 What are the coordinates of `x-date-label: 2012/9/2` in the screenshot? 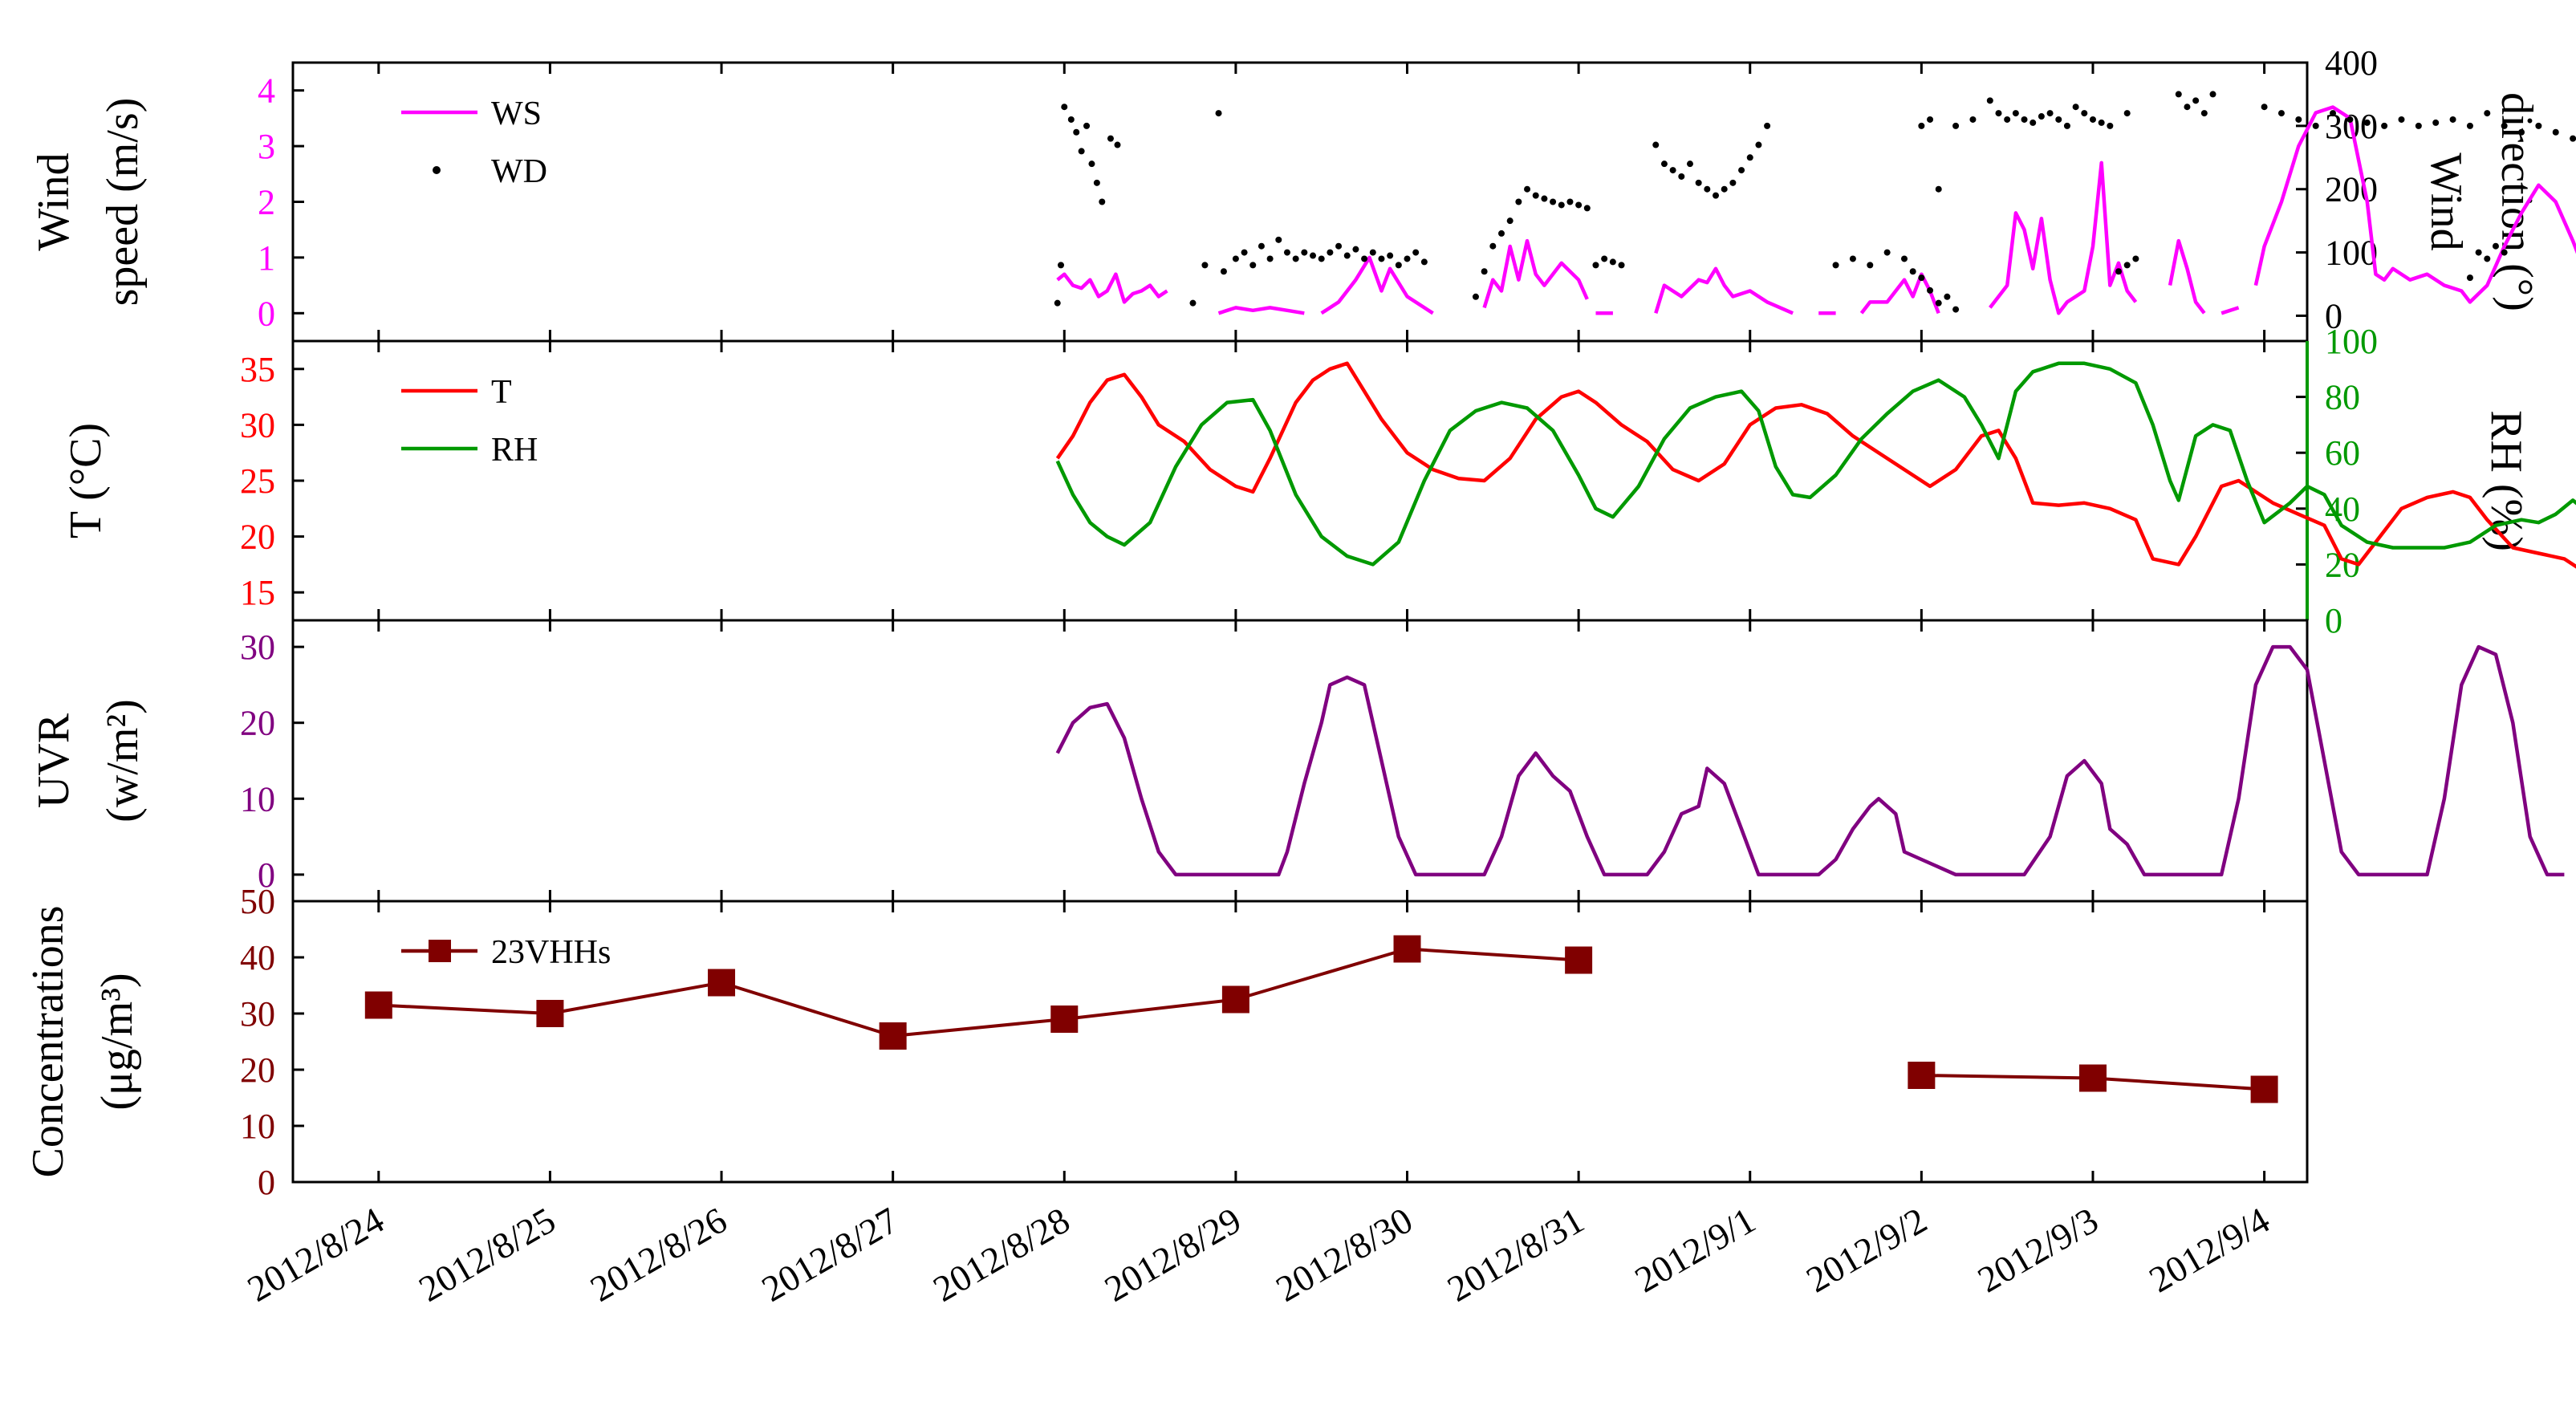 It's located at (1866, 1250).